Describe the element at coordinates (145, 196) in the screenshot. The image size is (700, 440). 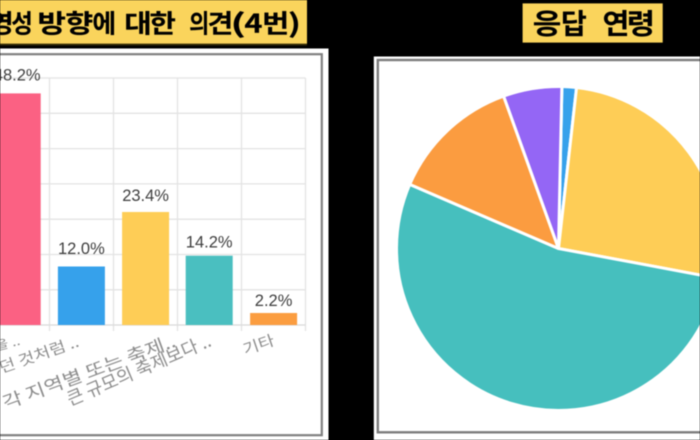
I see `svg-text: 23.4%` at that location.